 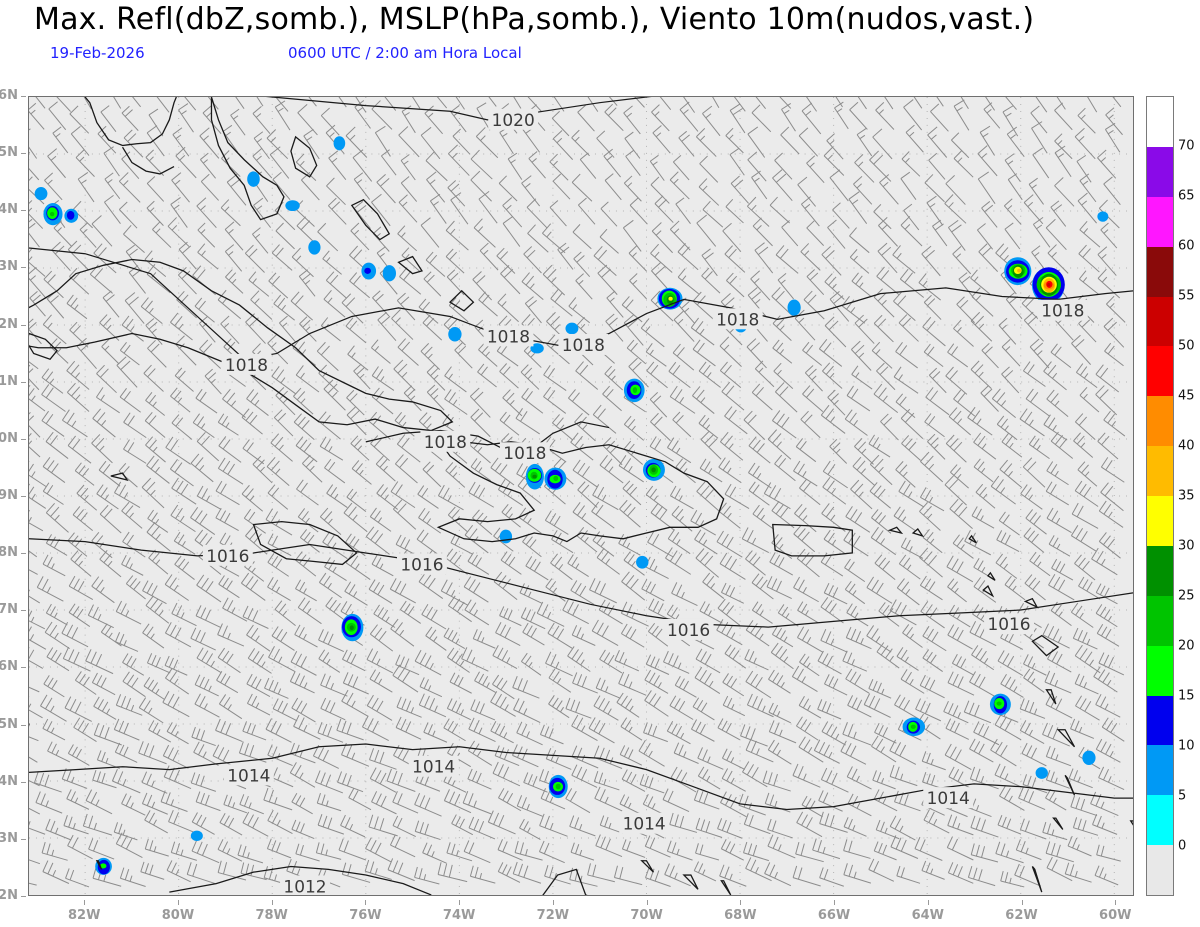 What do you see at coordinates (1173, 496) in the screenshot?
I see `reflectivity-colorbar: 70 65 60 55 50 45 40 35 30 25 20 15 10 5 0` at bounding box center [1173, 496].